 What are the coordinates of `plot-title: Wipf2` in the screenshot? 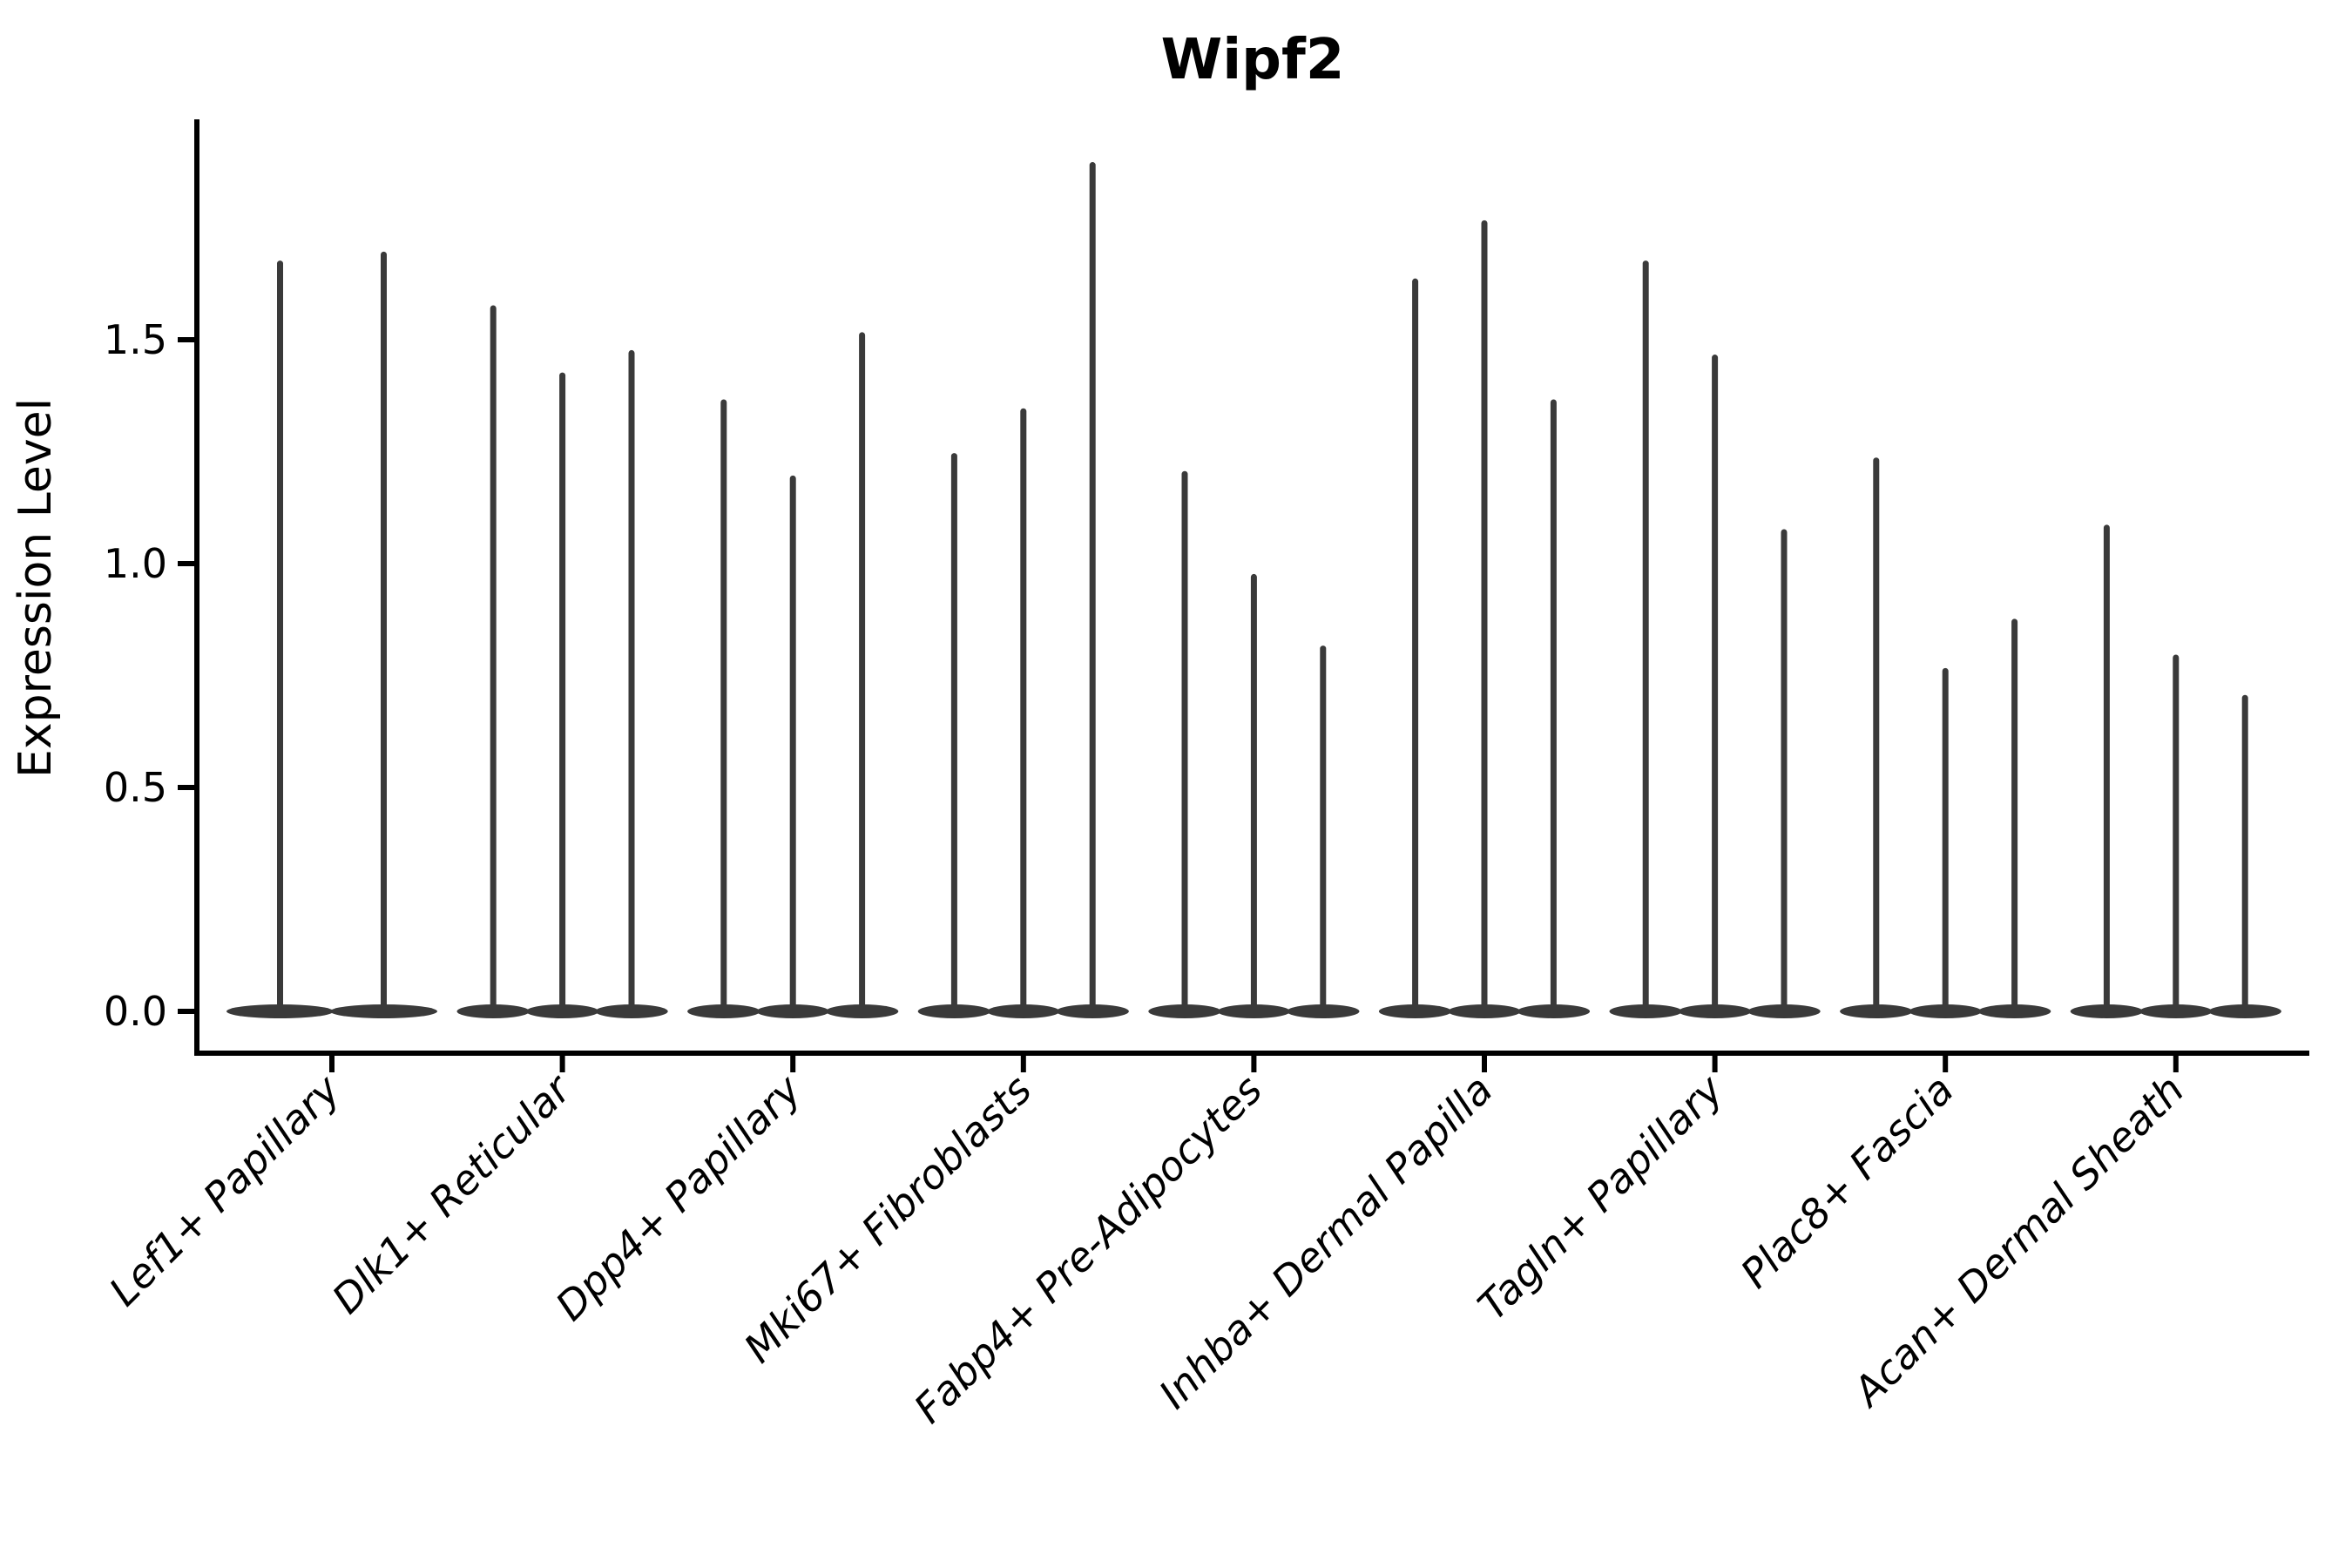 It's located at (1253, 60).